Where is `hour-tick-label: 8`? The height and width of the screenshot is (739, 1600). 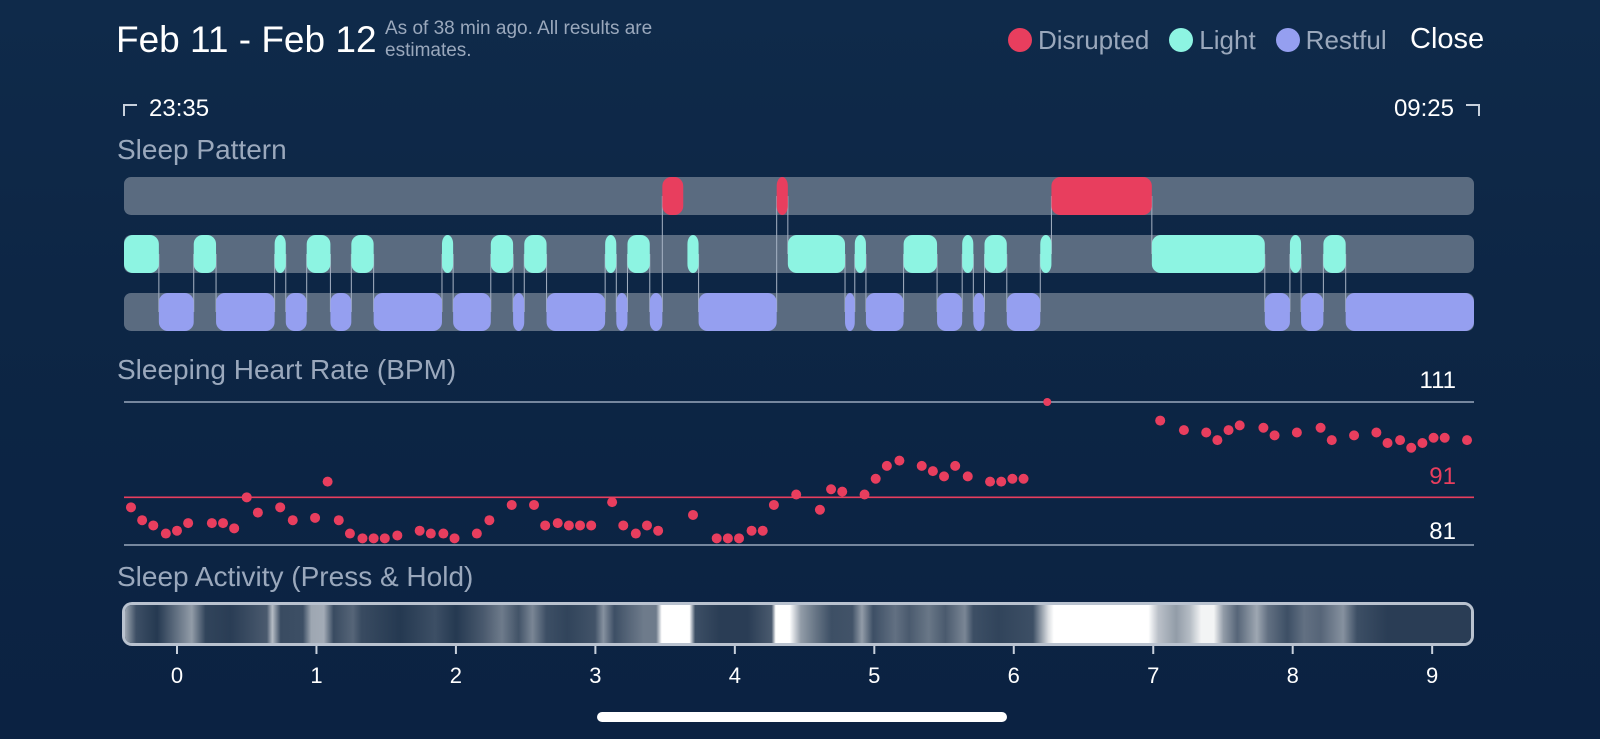
hour-tick-label: 8 is located at coordinates (1293, 675).